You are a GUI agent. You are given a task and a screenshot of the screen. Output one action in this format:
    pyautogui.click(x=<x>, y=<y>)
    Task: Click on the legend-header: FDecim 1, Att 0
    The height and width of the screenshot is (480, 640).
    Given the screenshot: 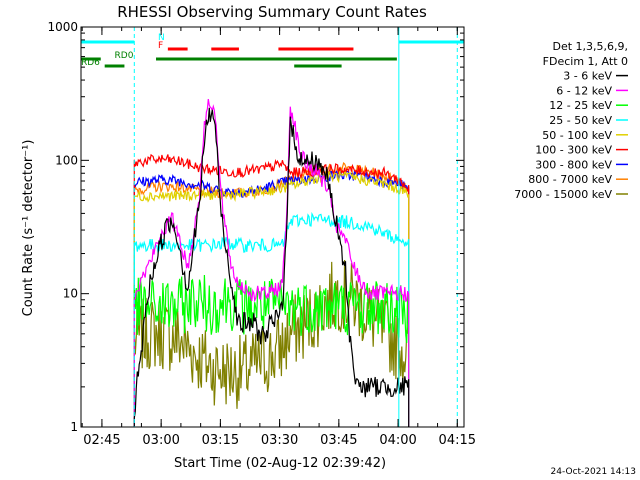 What is the action you would take?
    pyautogui.click(x=585, y=61)
    